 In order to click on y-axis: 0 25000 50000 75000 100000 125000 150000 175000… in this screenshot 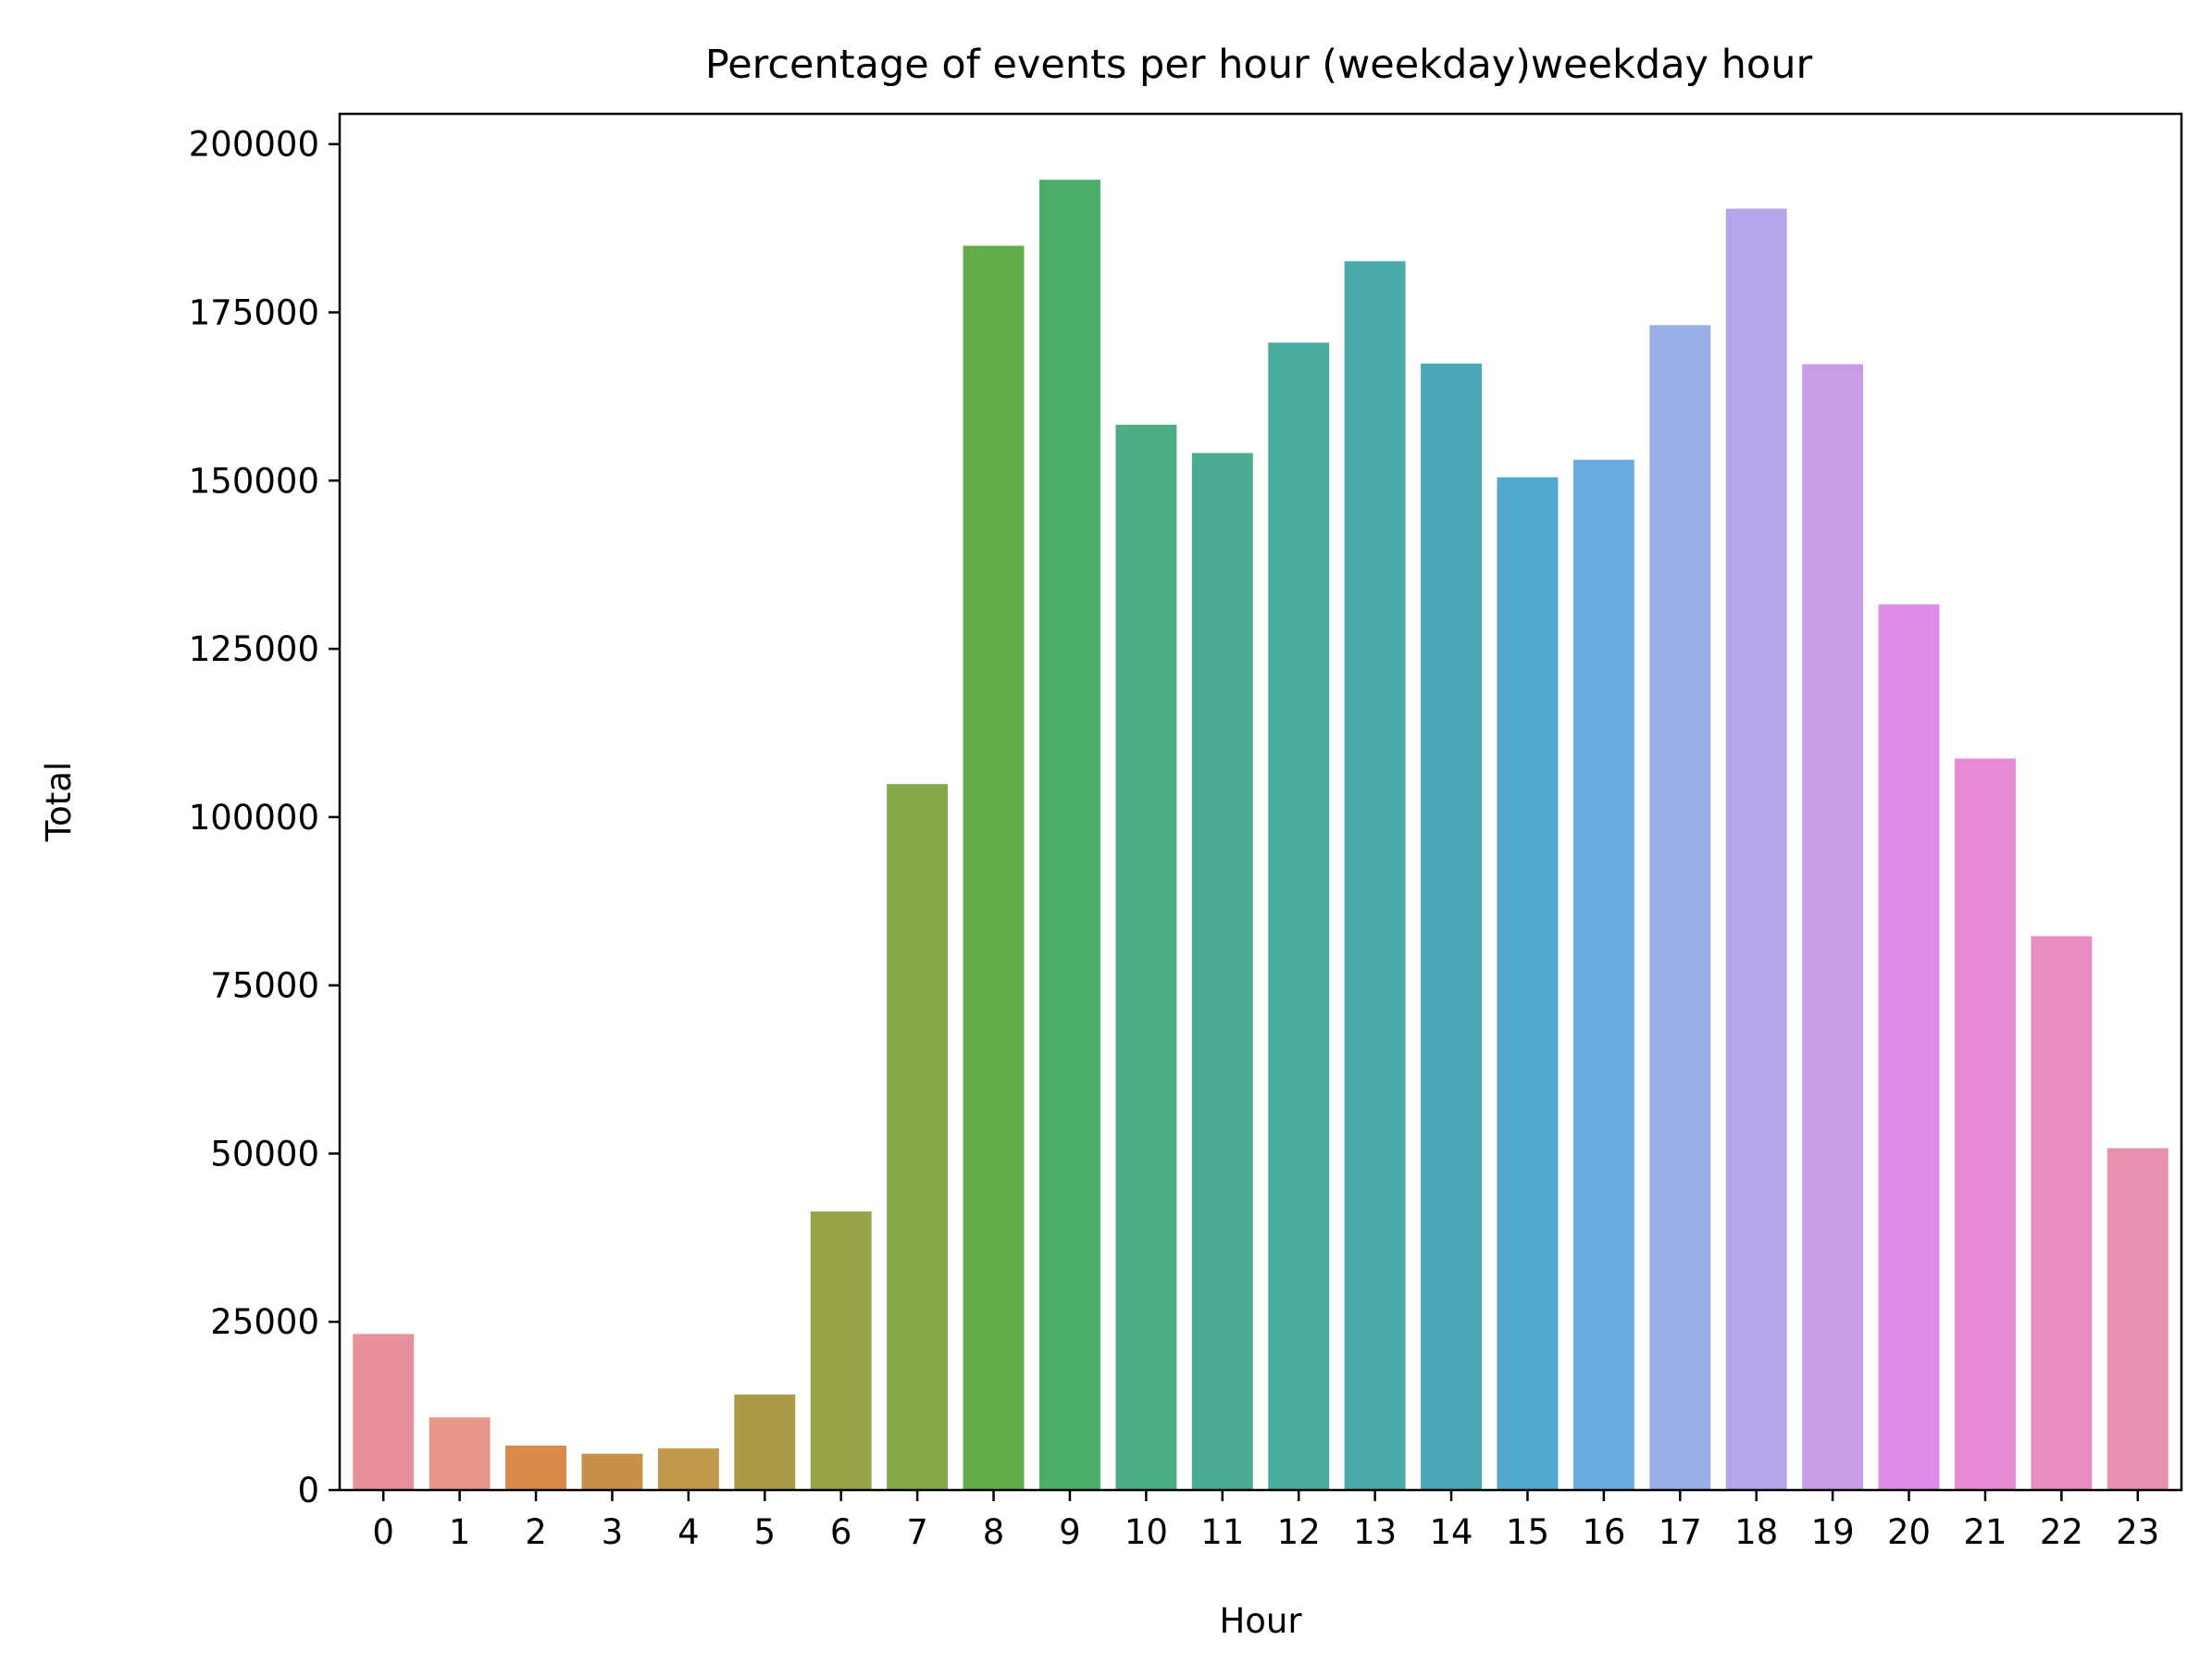, I will do `click(264, 817)`.